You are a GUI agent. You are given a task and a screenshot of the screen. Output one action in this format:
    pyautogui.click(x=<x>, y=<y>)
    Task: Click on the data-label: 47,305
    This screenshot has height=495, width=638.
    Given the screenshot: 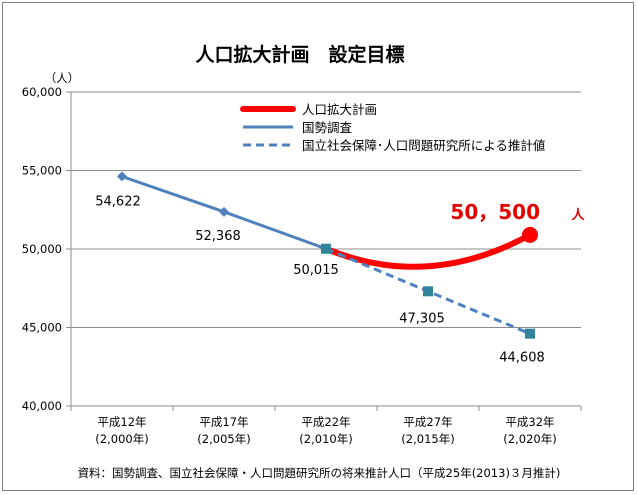 What is the action you would take?
    pyautogui.click(x=422, y=318)
    